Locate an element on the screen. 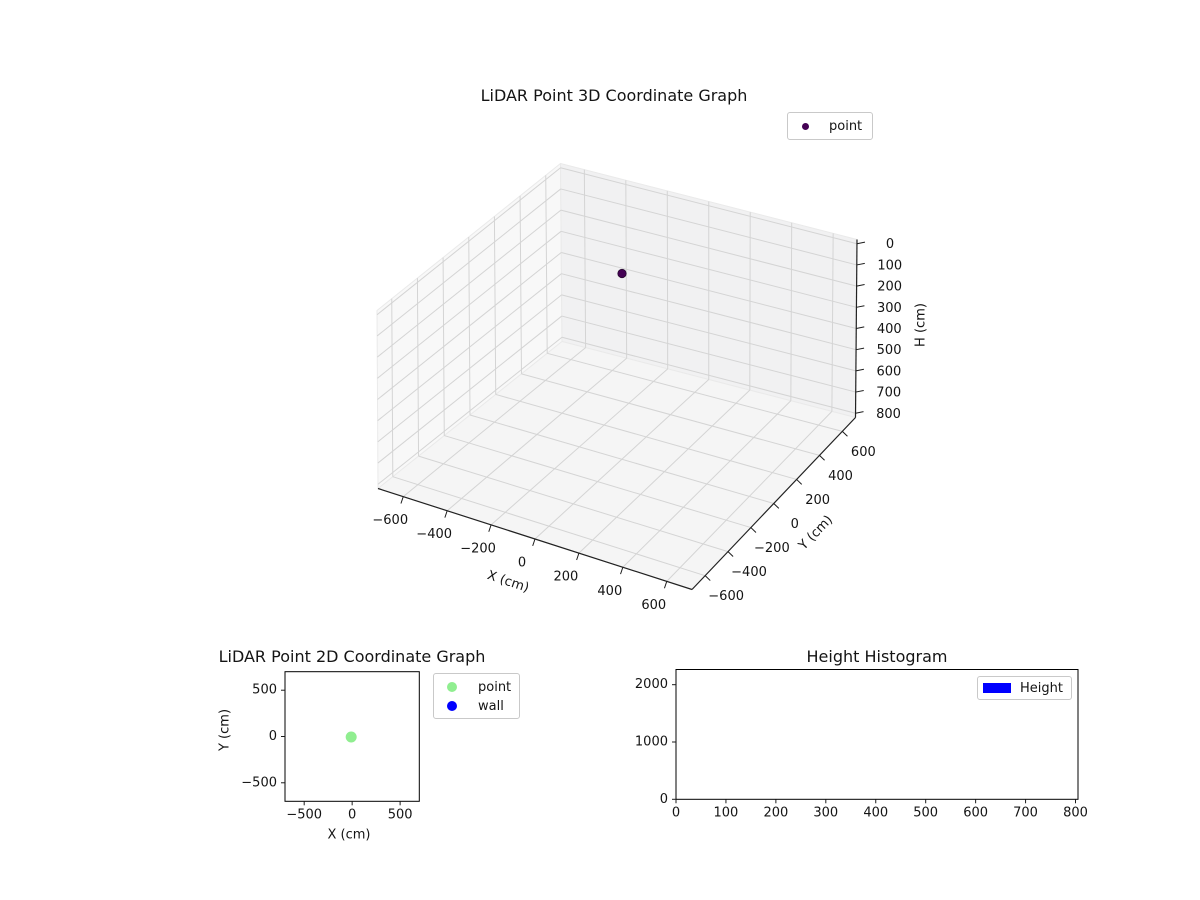  legend-label: Height is located at coordinates (1041, 688).